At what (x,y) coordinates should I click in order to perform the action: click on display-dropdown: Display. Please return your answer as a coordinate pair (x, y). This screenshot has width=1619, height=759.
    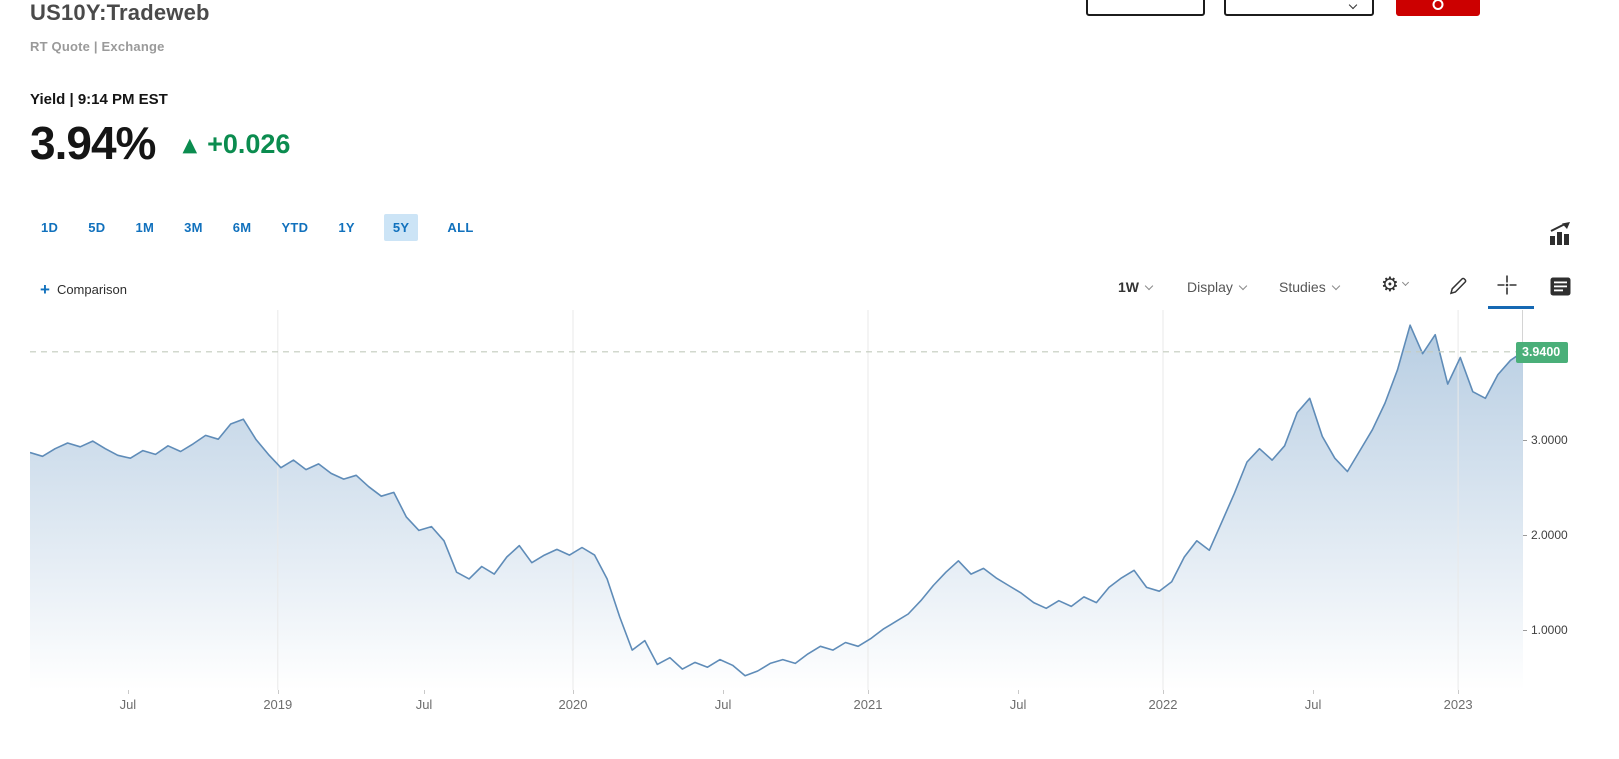
    Looking at the image, I should click on (1217, 287).